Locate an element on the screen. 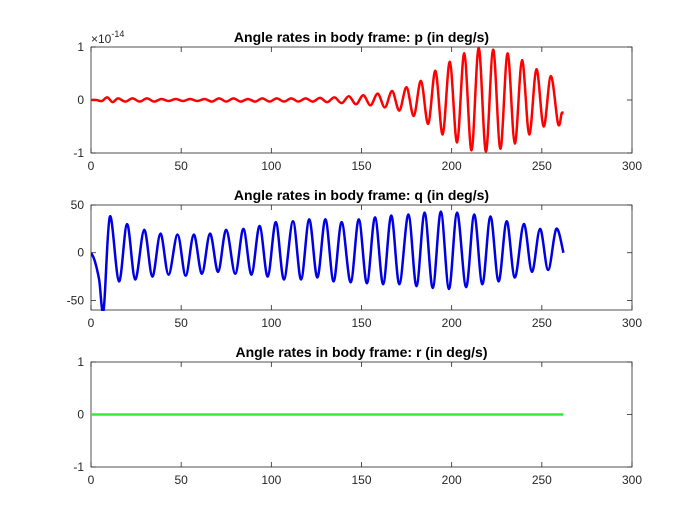  chart-title: Angle rates in body frame: r (in deg/s) is located at coordinates (361, 352).